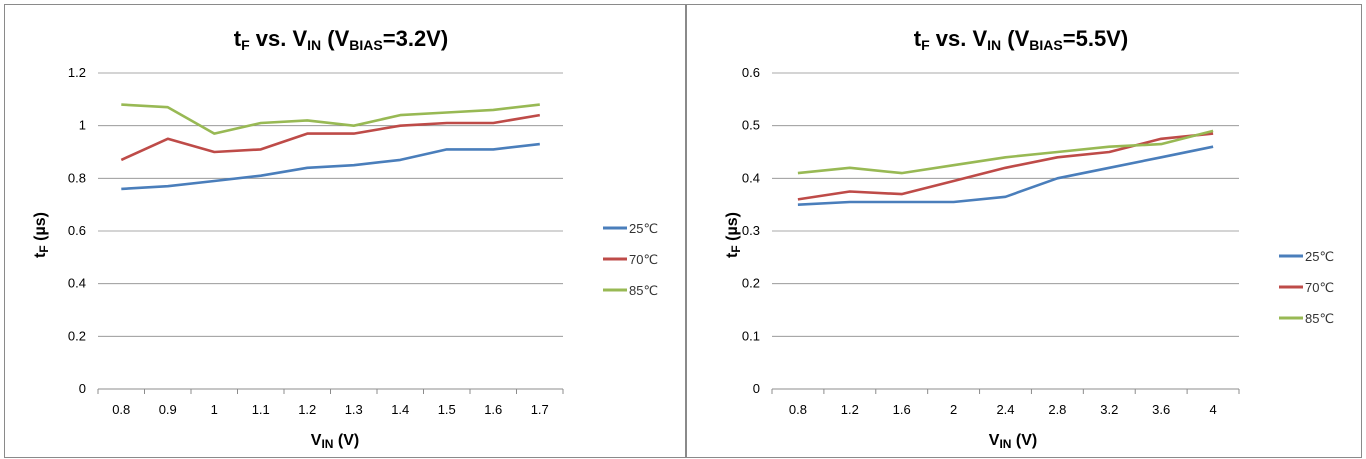 The height and width of the screenshot is (459, 1366). What do you see at coordinates (341, 39) in the screenshot?
I see `chart-title: tF vs. VIN (VBIAS=3.2V)` at bounding box center [341, 39].